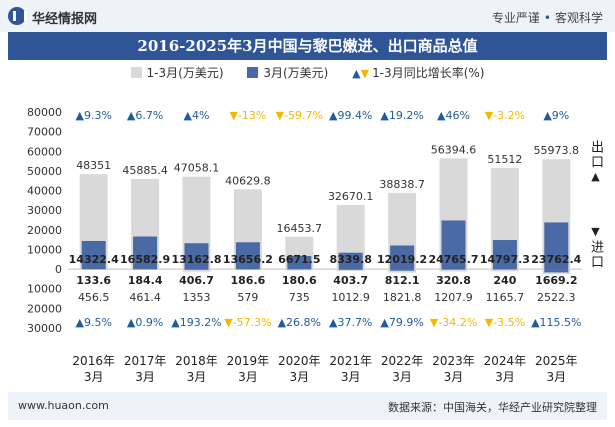  Describe the element at coordinates (505, 297) in the screenshot. I see `import-cumulative-label: 1165.7` at that location.